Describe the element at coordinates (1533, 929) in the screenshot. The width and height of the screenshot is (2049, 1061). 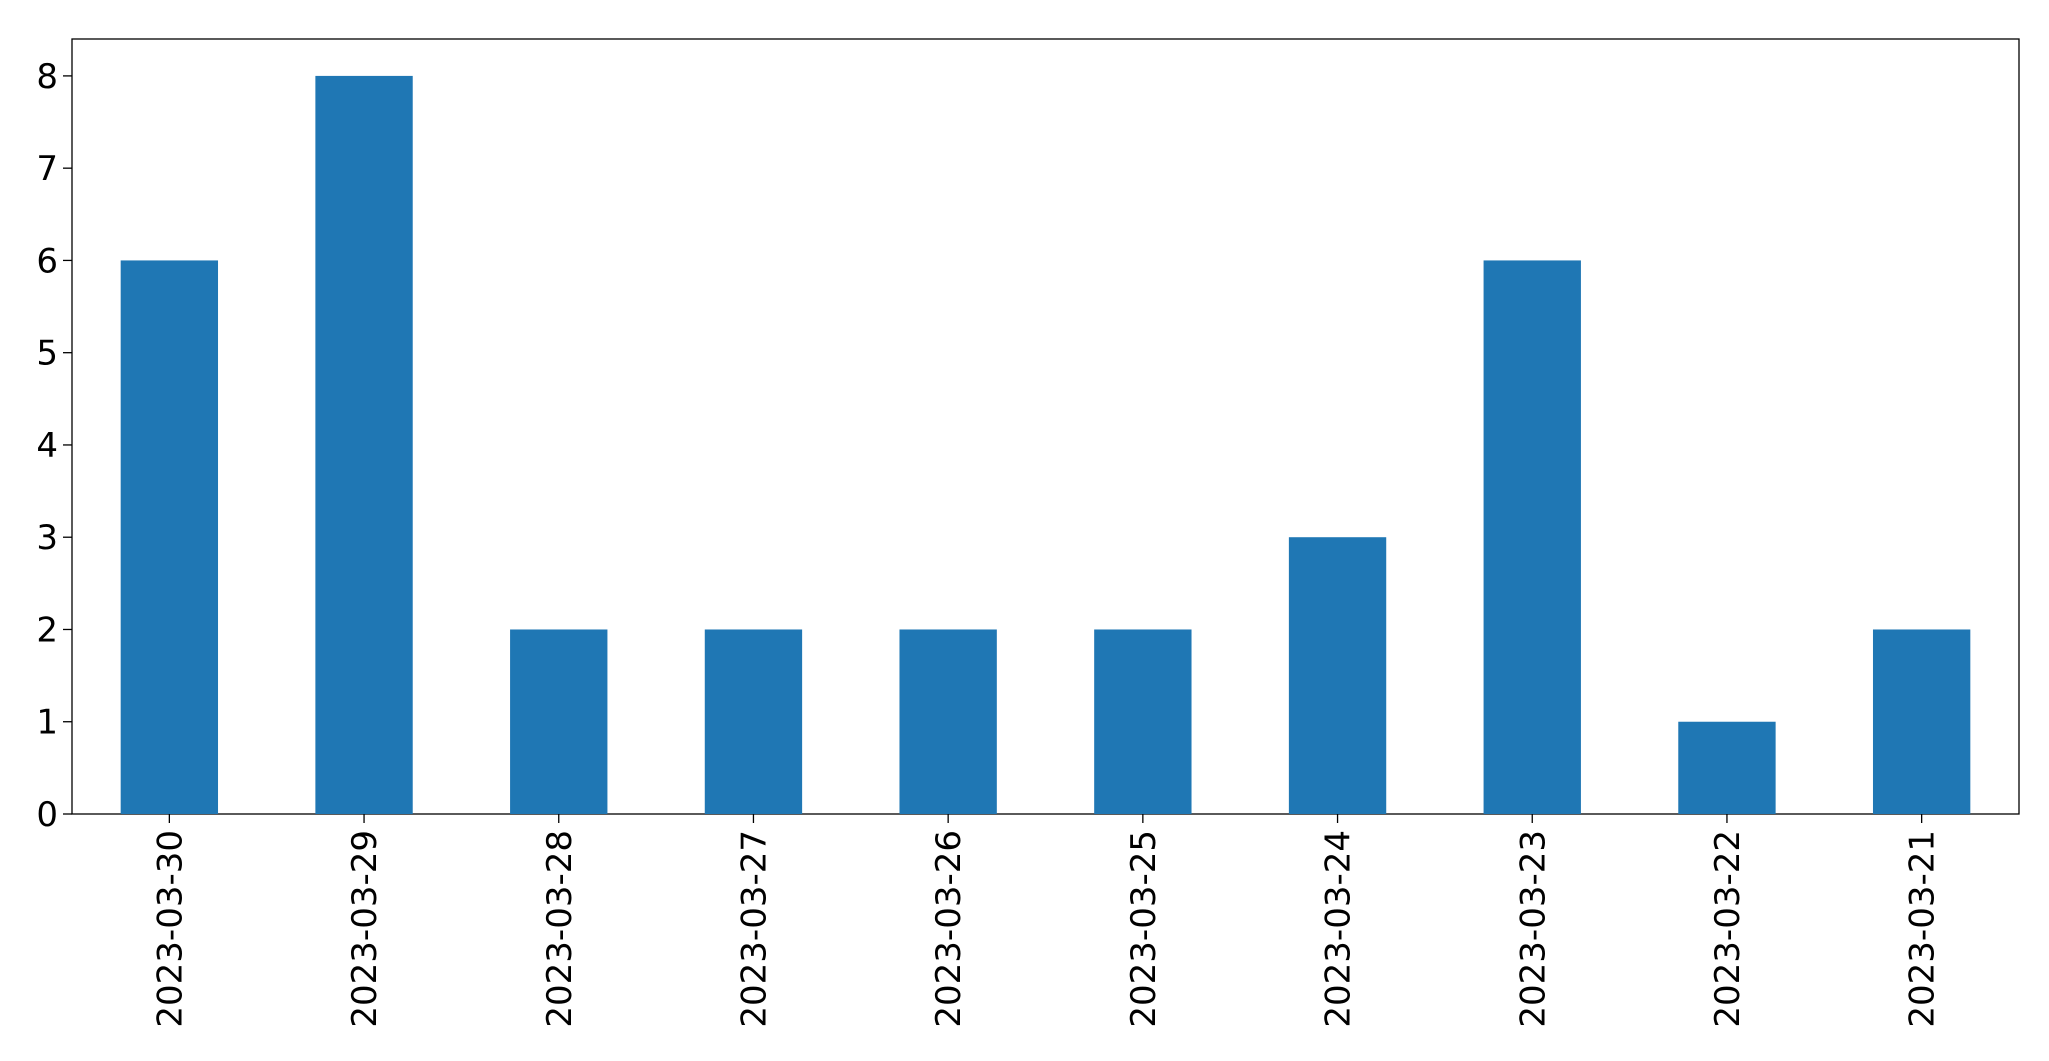
I see `x-tick-label: 2023-03-23` at that location.